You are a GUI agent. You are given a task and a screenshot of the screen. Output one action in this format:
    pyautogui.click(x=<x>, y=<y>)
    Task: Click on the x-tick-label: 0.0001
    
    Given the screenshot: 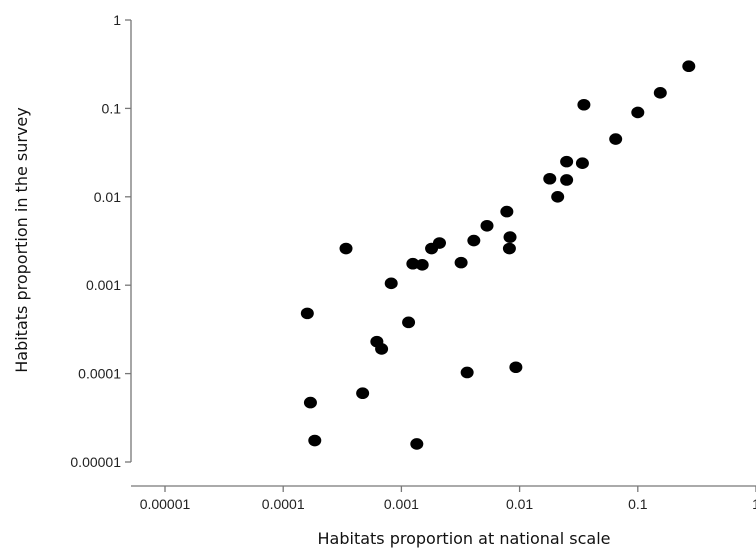 What is the action you would take?
    pyautogui.click(x=283, y=504)
    